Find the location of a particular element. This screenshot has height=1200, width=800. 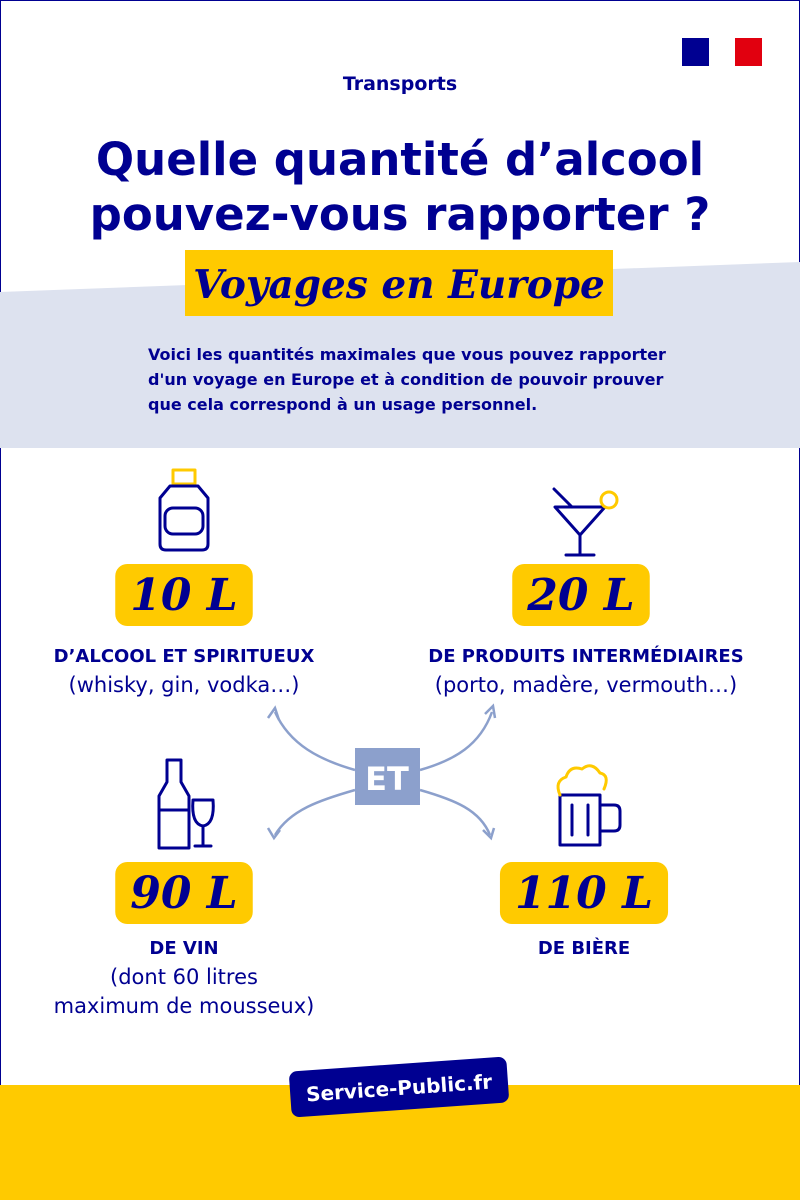

wine-icon is located at coordinates (186, 804).